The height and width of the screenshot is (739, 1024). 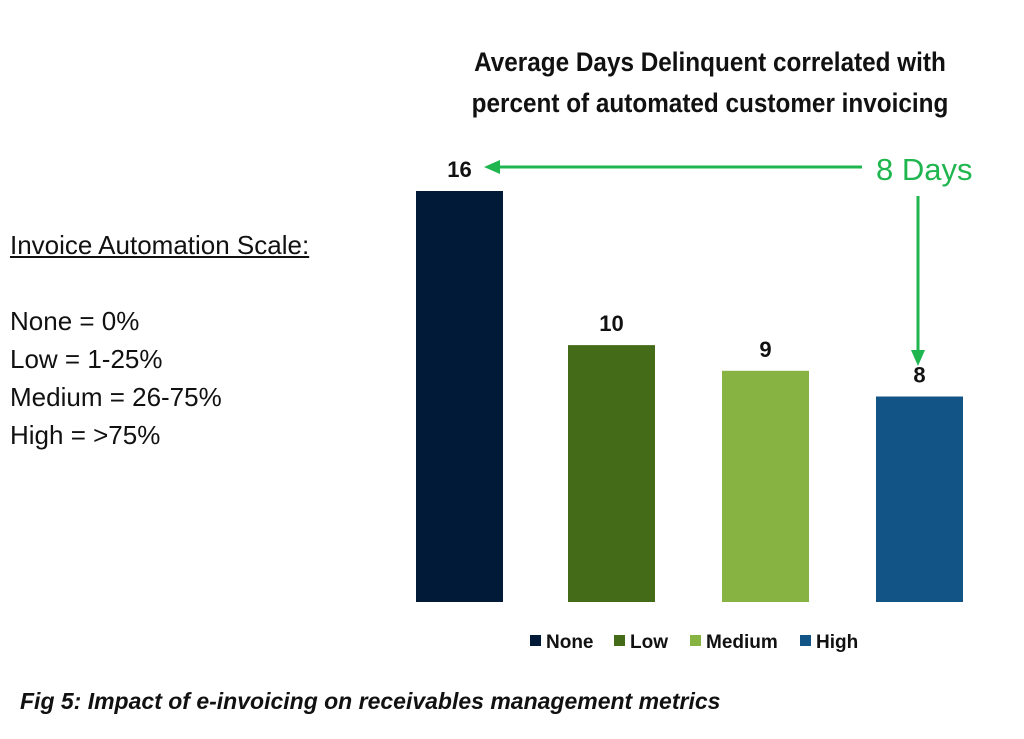 I want to click on scale-item: Medium = 26-75%, so click(x=116, y=397).